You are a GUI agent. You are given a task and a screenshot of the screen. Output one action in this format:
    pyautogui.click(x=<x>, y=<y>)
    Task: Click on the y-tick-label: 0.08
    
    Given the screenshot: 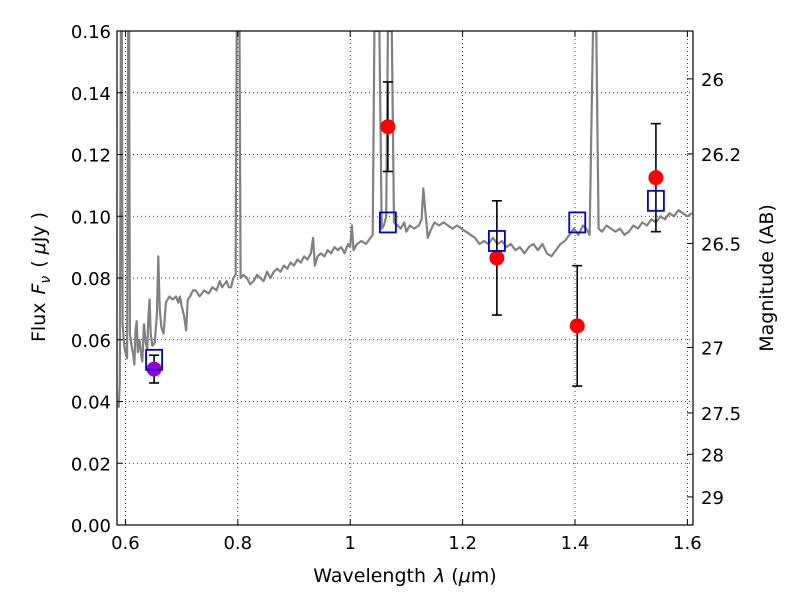 What is the action you would take?
    pyautogui.click(x=91, y=279)
    